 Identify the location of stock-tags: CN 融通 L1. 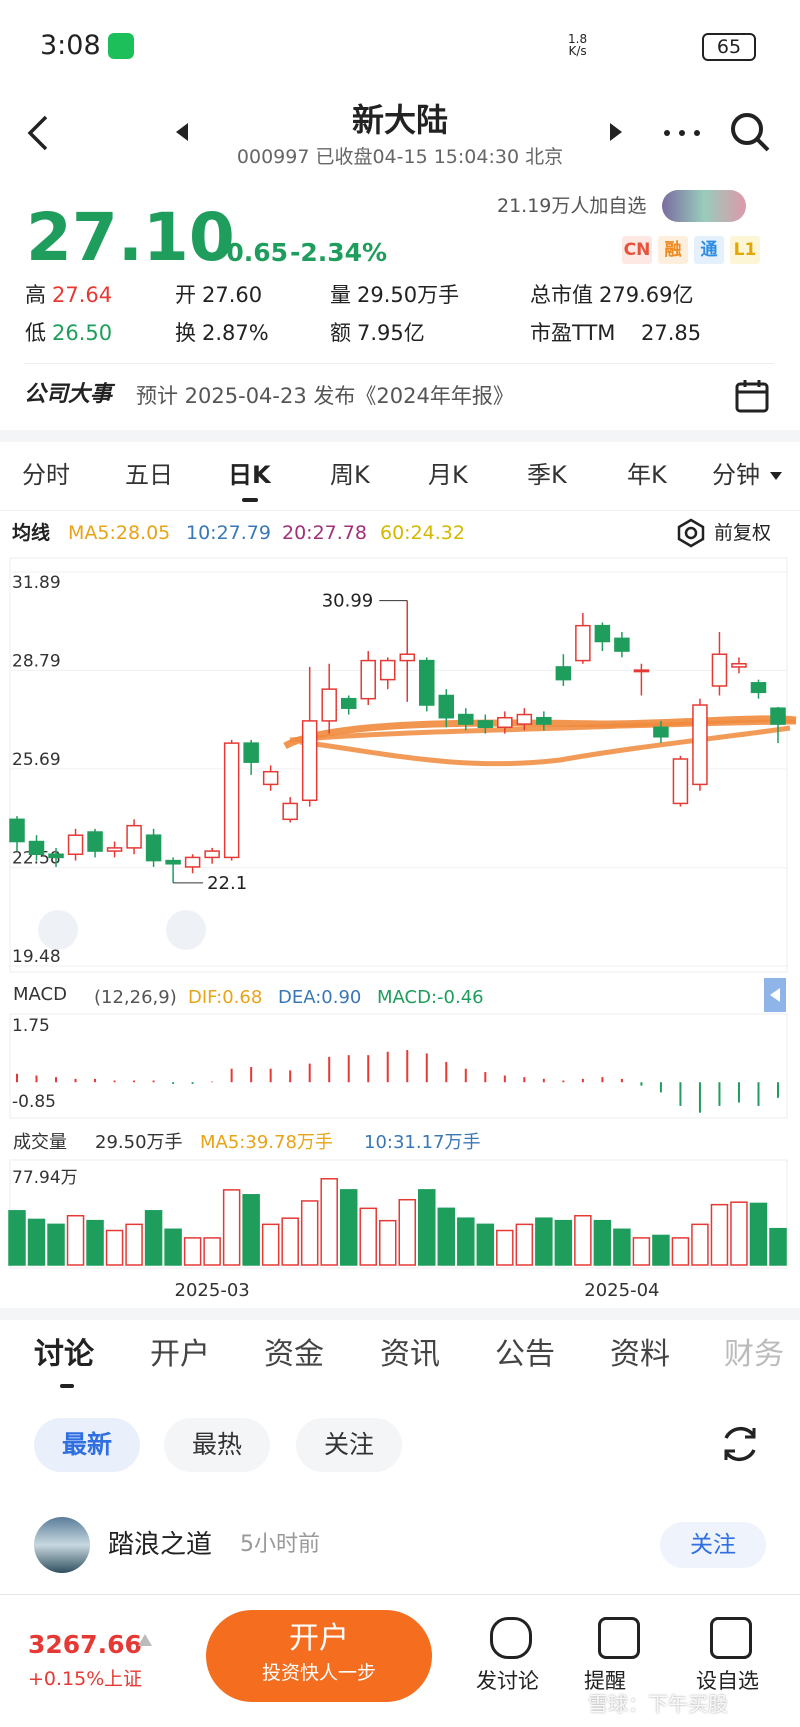
(688, 250).